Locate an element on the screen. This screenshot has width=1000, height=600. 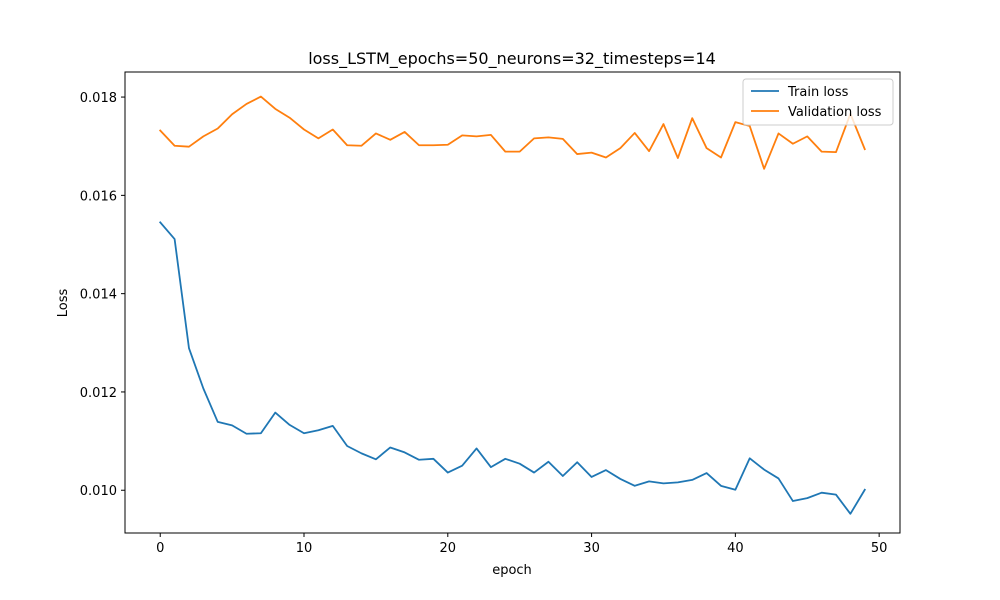
y-axis-title: Loss is located at coordinates (63, 303).